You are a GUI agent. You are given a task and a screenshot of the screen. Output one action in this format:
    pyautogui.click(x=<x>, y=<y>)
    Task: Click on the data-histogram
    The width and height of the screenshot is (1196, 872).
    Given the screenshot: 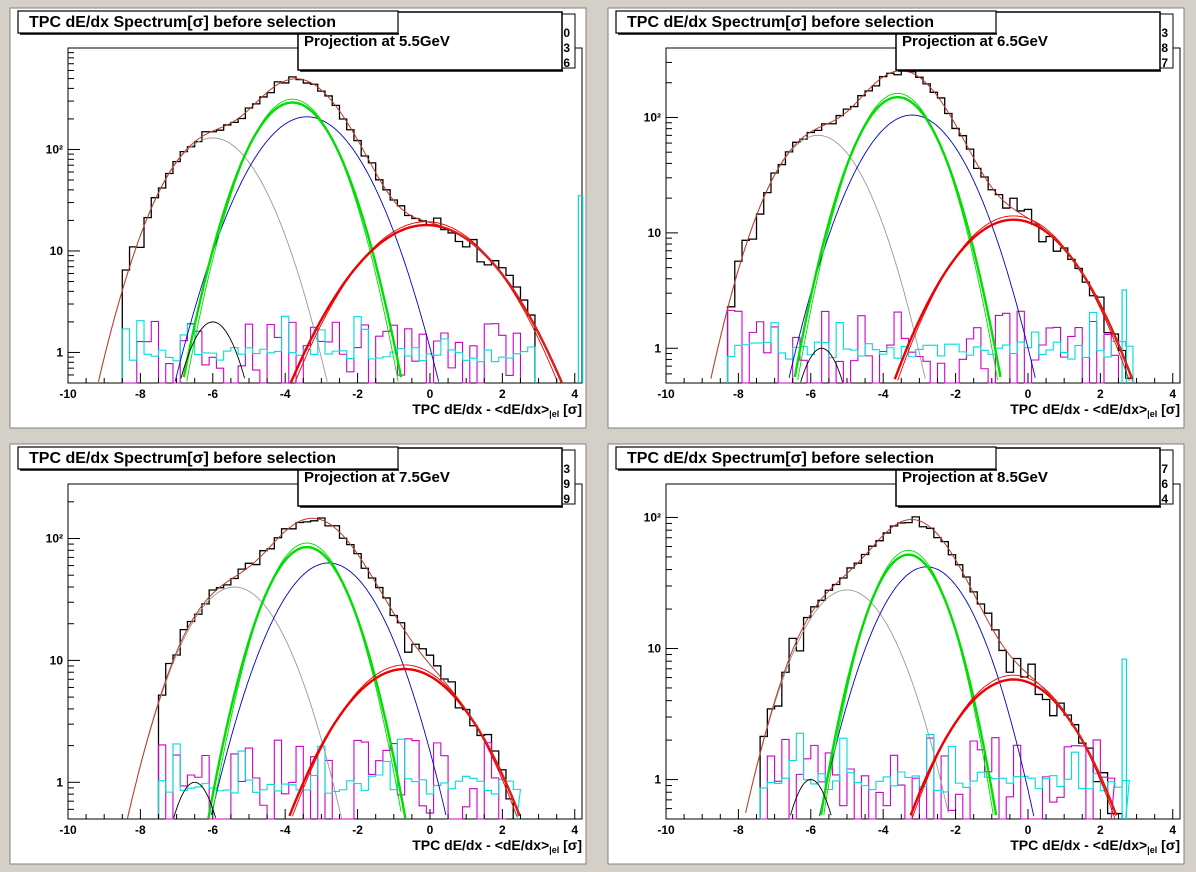 What is the action you would take?
    pyautogui.click(x=941, y=667)
    